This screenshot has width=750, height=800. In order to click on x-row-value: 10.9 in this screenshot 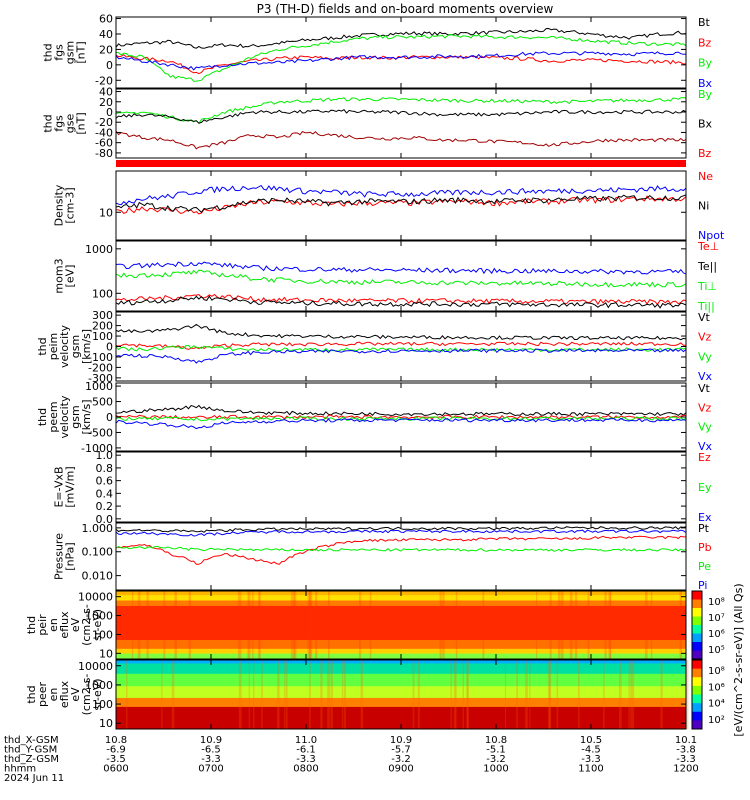, I will do `click(401, 740)`.